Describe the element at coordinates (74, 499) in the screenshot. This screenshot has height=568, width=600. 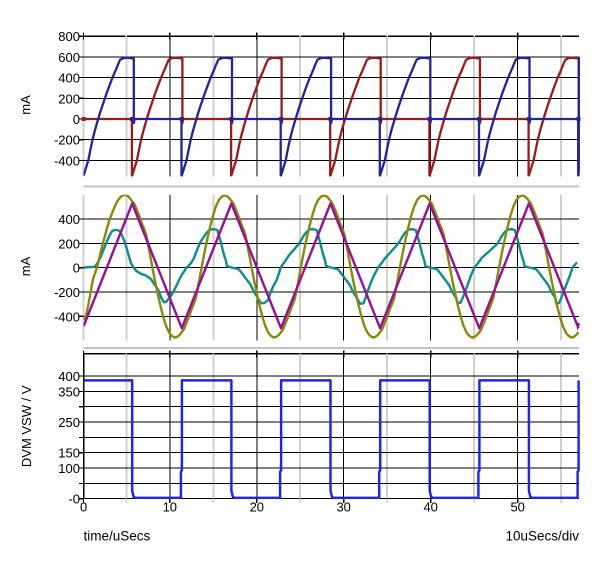
I see `svg-text: -0` at that location.